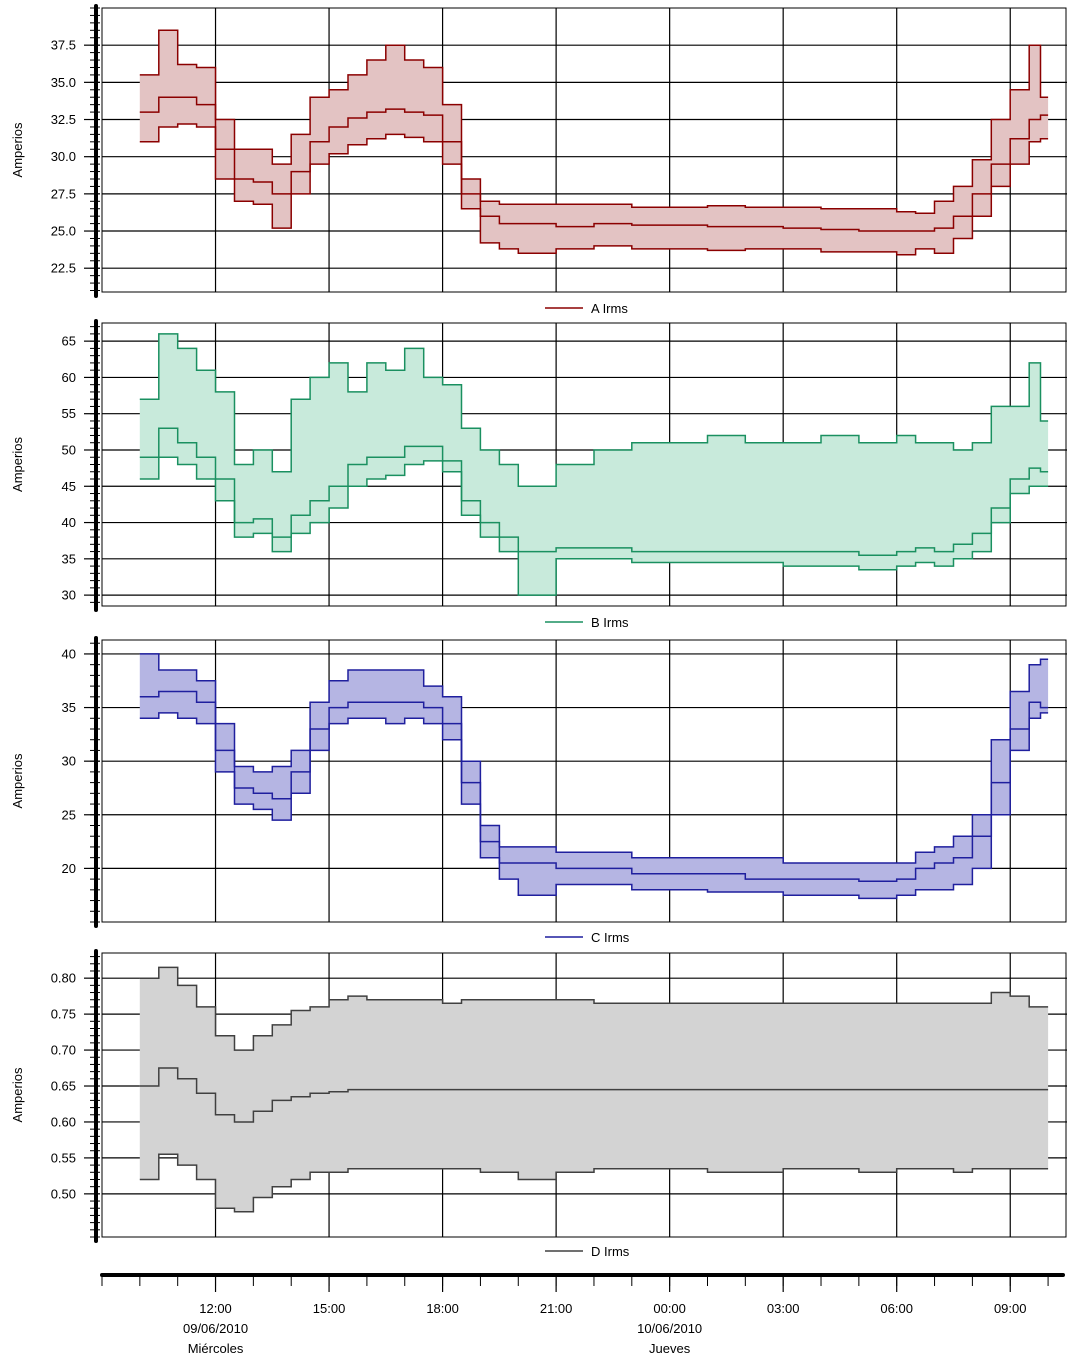 The width and height of the screenshot is (1067, 1359). What do you see at coordinates (69, 868) in the screenshot?
I see `y-tick-label: 20` at bounding box center [69, 868].